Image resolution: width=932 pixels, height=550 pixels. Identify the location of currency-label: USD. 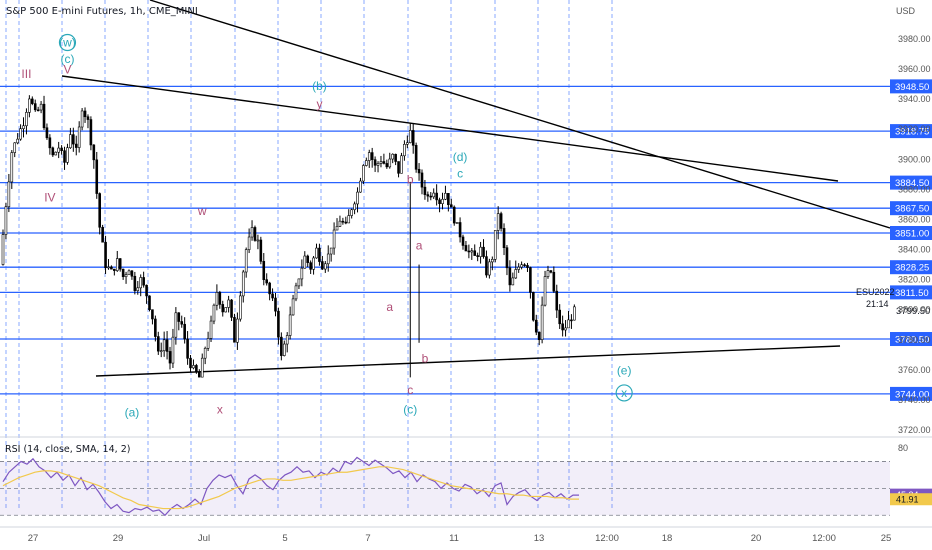
(906, 11).